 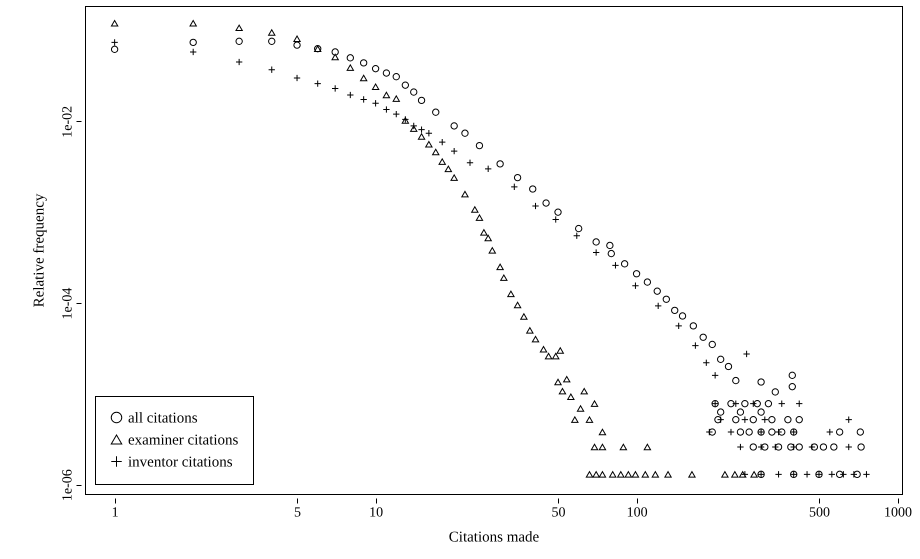 I want to click on legend-label: inventor citations, so click(x=180, y=462).